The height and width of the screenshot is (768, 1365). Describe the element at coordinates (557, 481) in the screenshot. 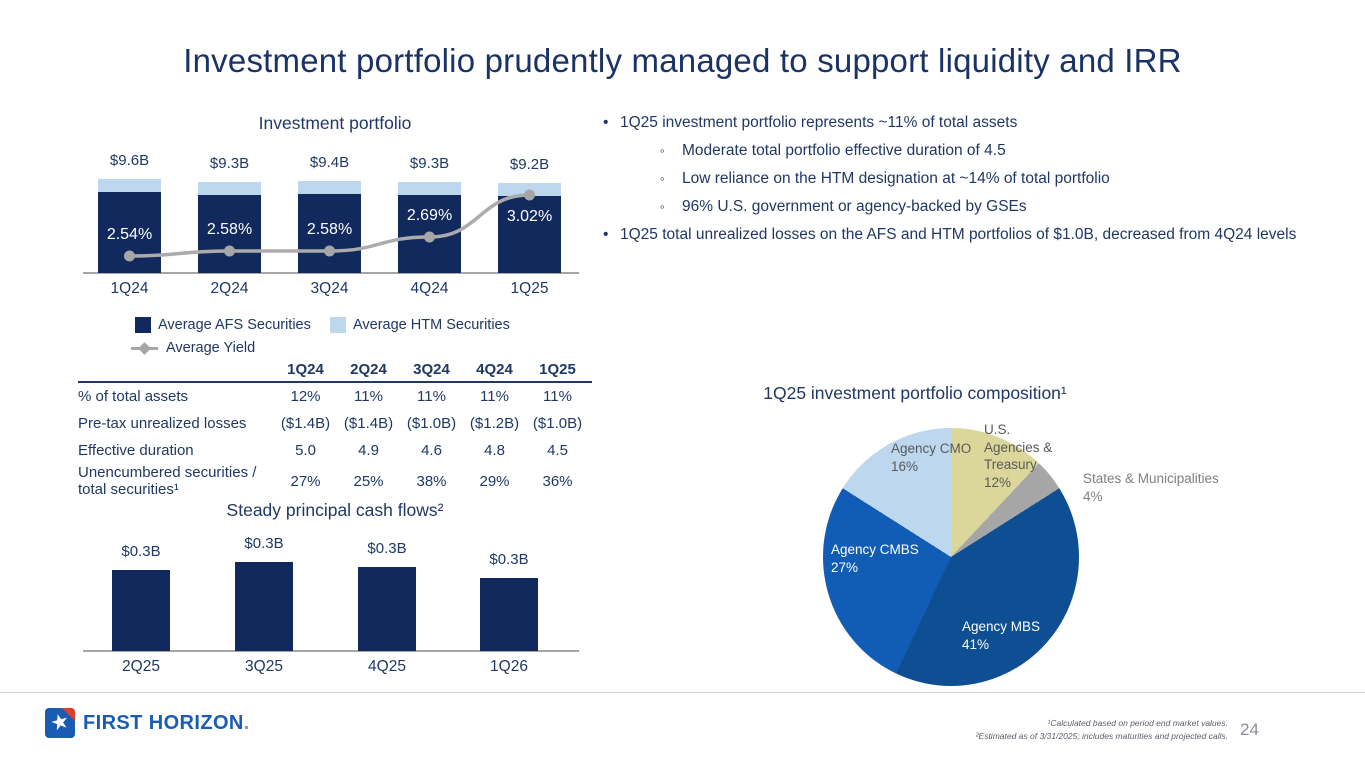

I see `cell-1q25: 36%` at that location.